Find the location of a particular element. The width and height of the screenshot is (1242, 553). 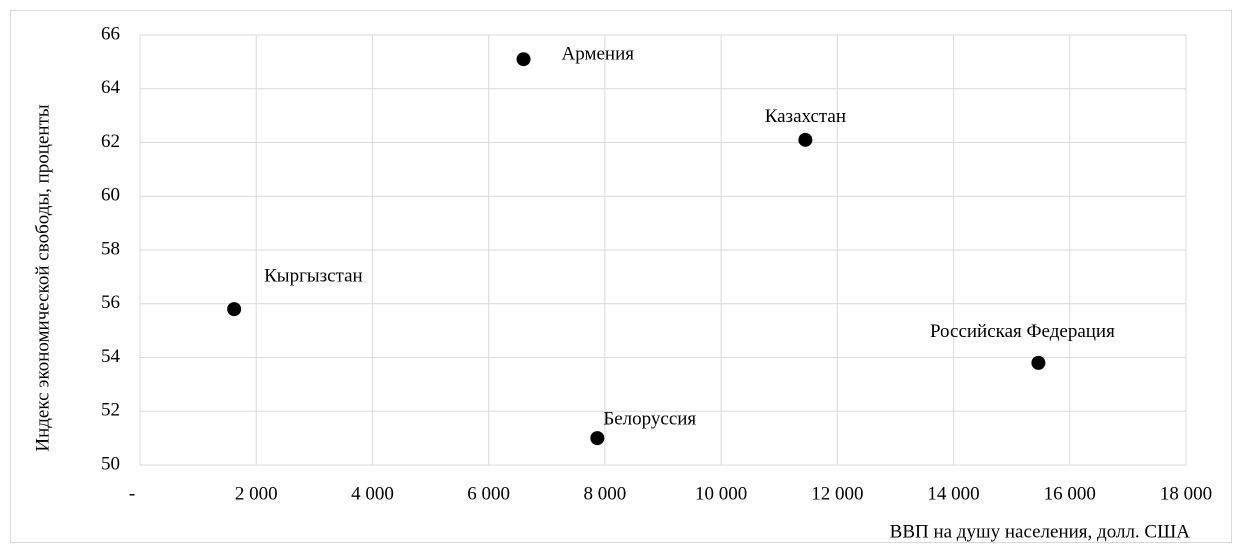

x-tick-label: 12 000 is located at coordinates (837, 493).